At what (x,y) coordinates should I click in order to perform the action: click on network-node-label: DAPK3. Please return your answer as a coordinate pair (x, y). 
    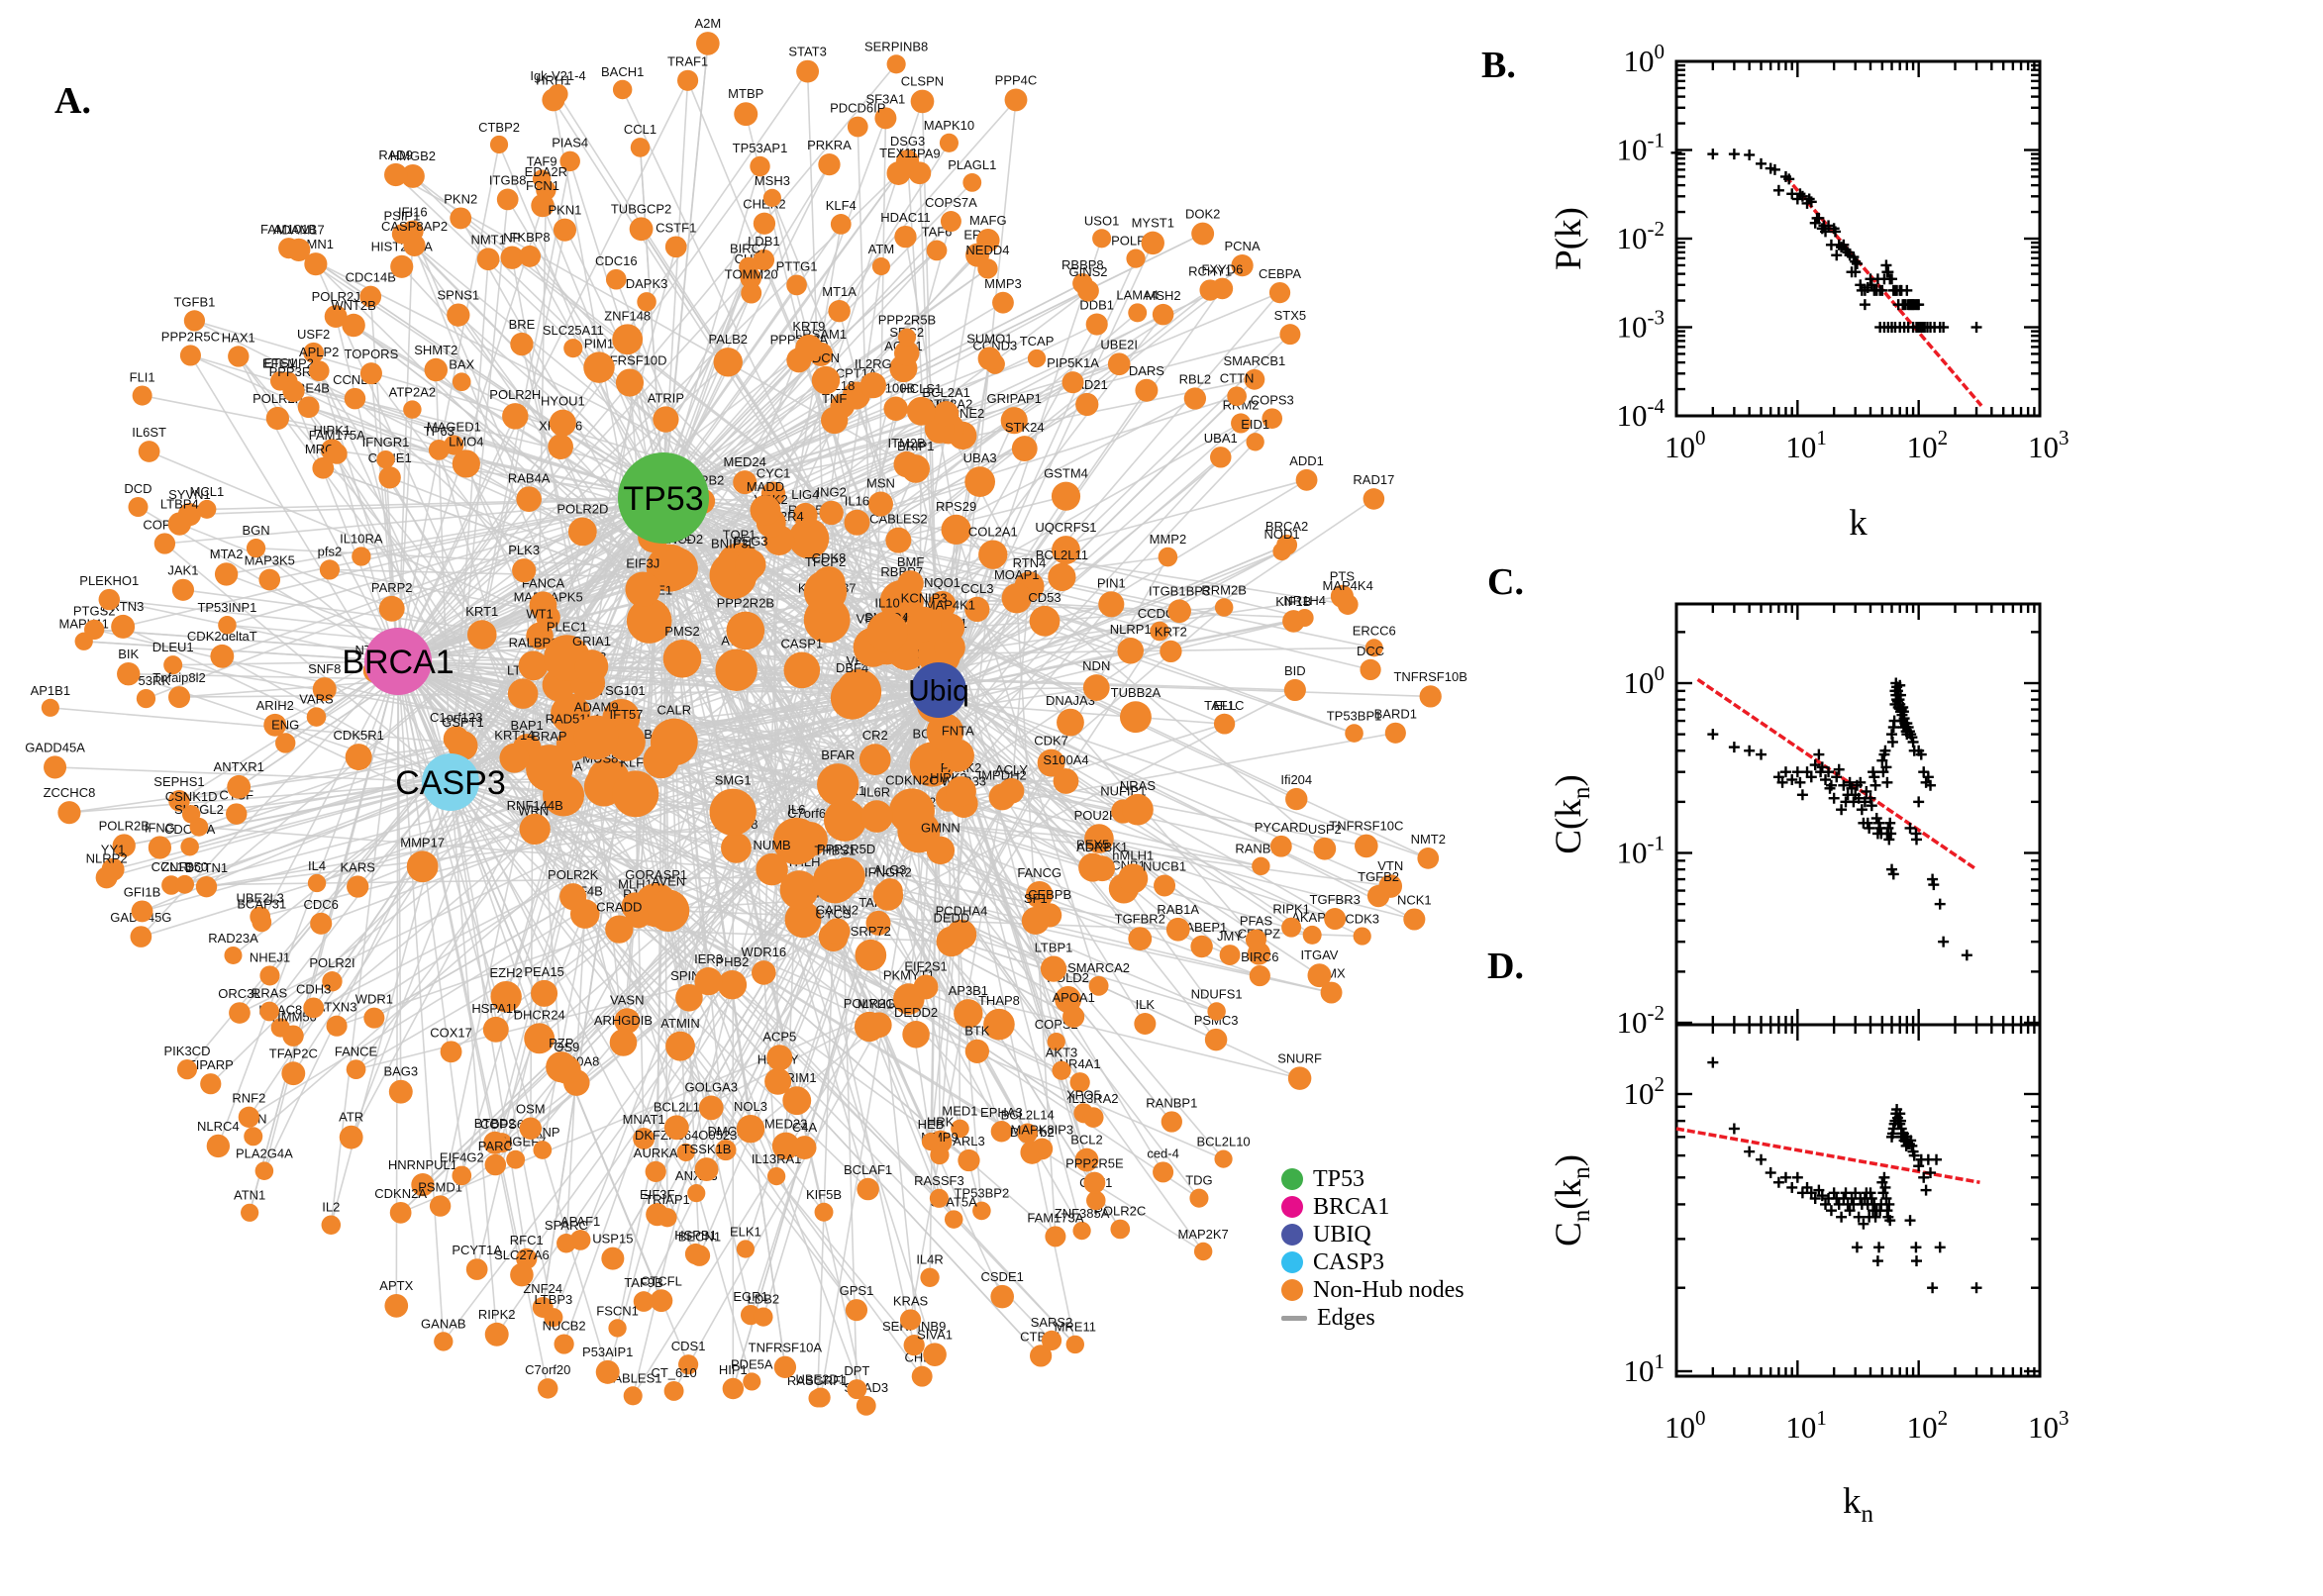
    Looking at the image, I should click on (647, 284).